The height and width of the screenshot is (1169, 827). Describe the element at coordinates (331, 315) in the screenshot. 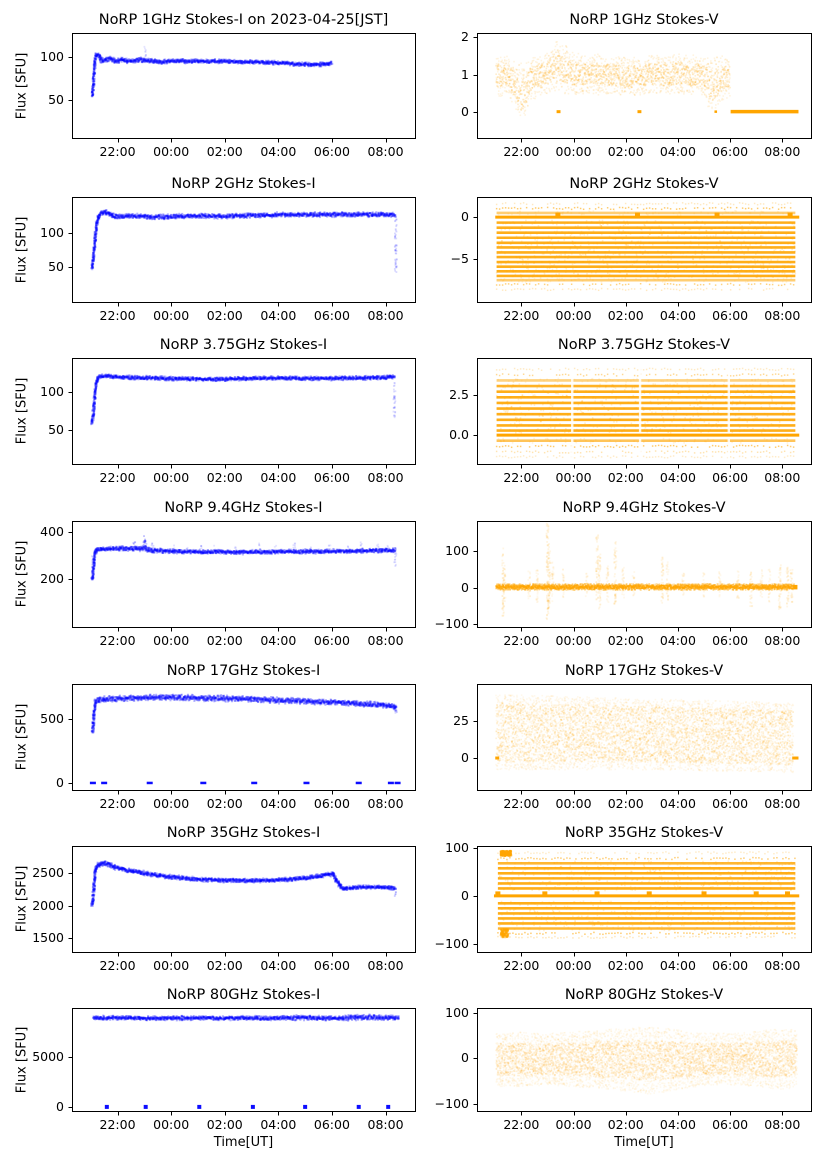

I see `norp-2ghz-stokes-i-xtick: 06:00` at that location.